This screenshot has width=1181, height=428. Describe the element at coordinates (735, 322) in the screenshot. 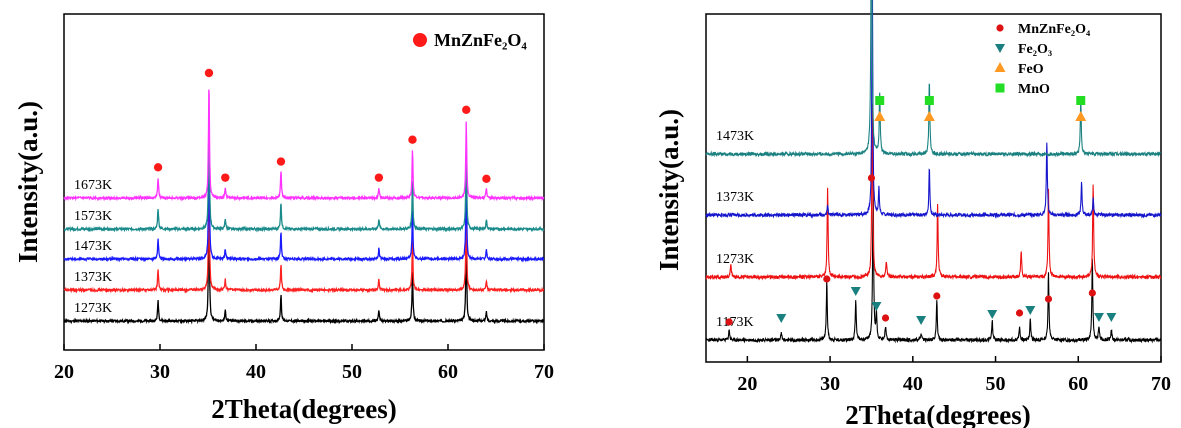

I see `series-label-1173K: 1173K` at that location.